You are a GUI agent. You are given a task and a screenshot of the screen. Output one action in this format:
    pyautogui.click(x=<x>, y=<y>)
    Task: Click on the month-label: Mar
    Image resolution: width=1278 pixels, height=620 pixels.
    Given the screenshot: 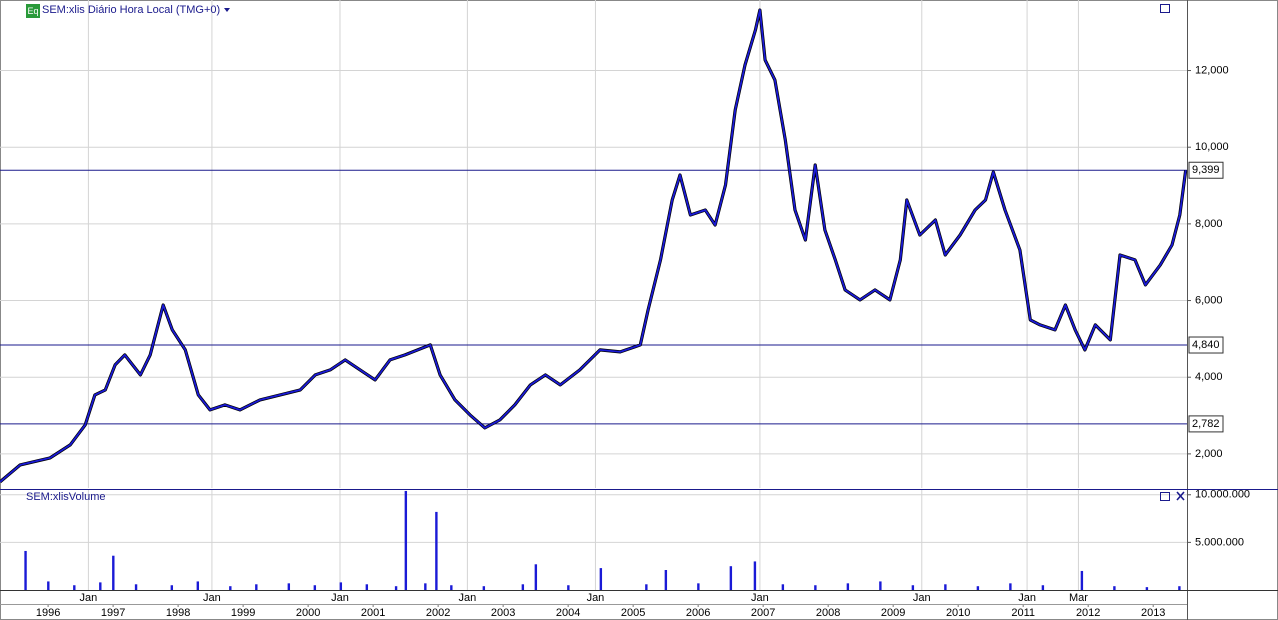 What is the action you would take?
    pyautogui.click(x=1078, y=598)
    